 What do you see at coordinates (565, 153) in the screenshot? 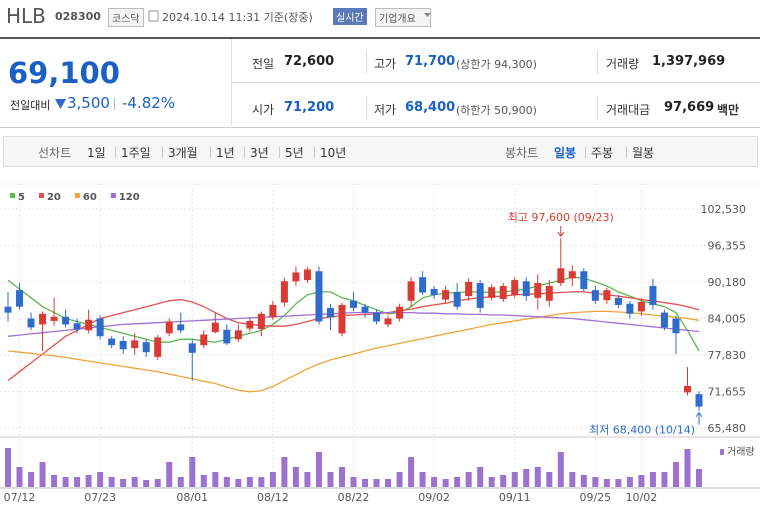
I see `tab: 일봉` at bounding box center [565, 153].